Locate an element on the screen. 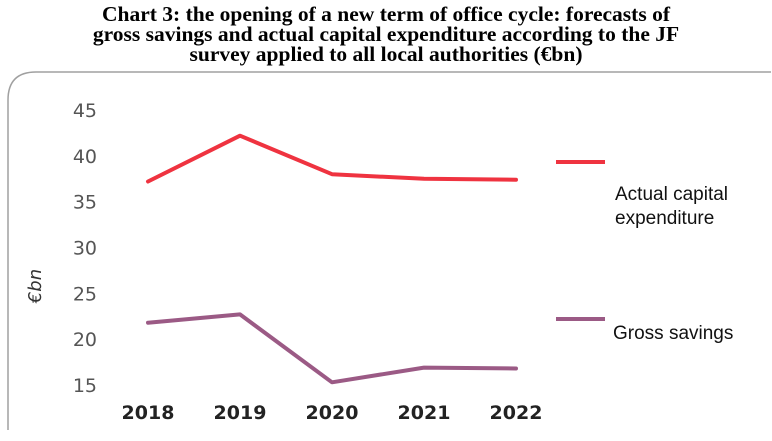 This screenshot has height=441, width=772. x-axis-ticks: 2018 2019 2020 2021 2022 is located at coordinates (332, 413).